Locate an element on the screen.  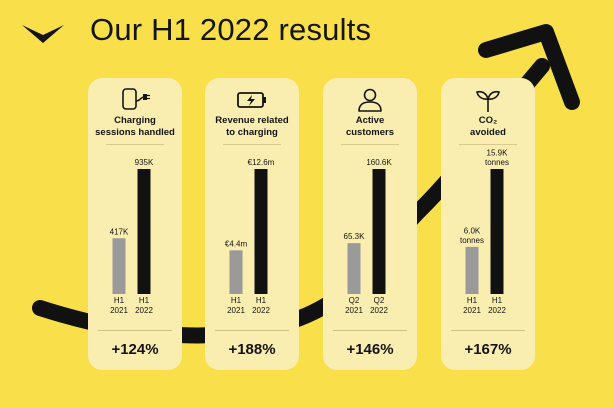
category-label: Q2 2021 is located at coordinates (354, 305).